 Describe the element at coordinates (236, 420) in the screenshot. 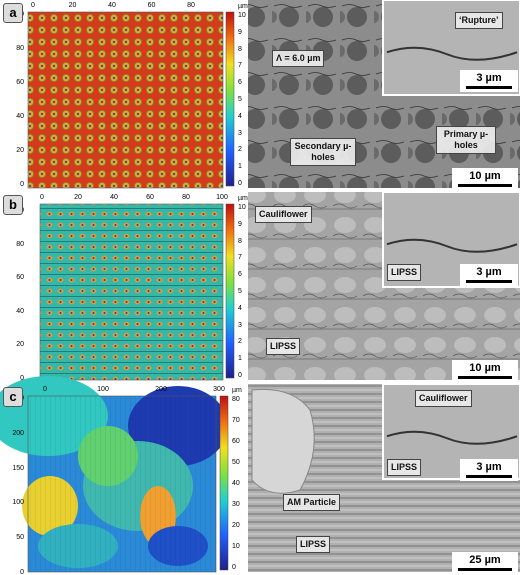

I see `colorbar-tick: 70` at that location.